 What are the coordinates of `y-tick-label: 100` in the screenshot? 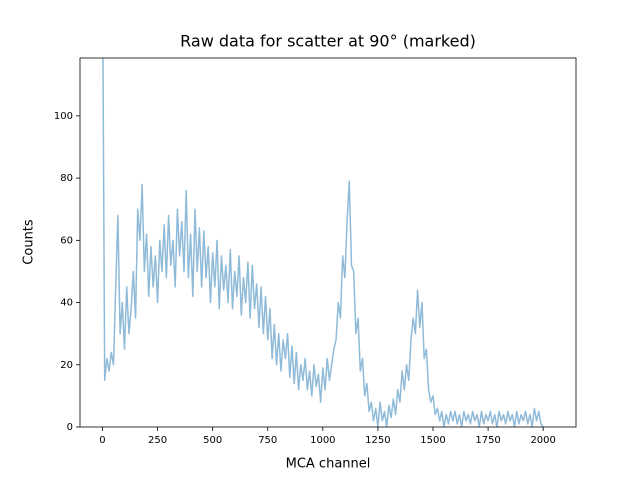 It's located at (63, 116).